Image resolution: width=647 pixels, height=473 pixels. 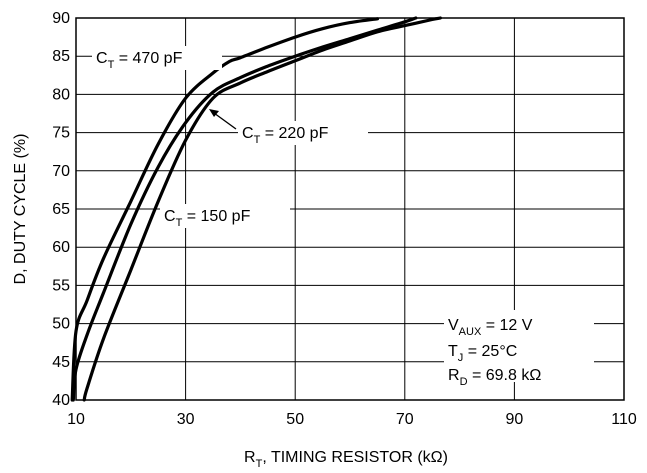 What do you see at coordinates (20, 209) in the screenshot?
I see `y-axis-label: D, DUTY CYCLE (%)` at bounding box center [20, 209].